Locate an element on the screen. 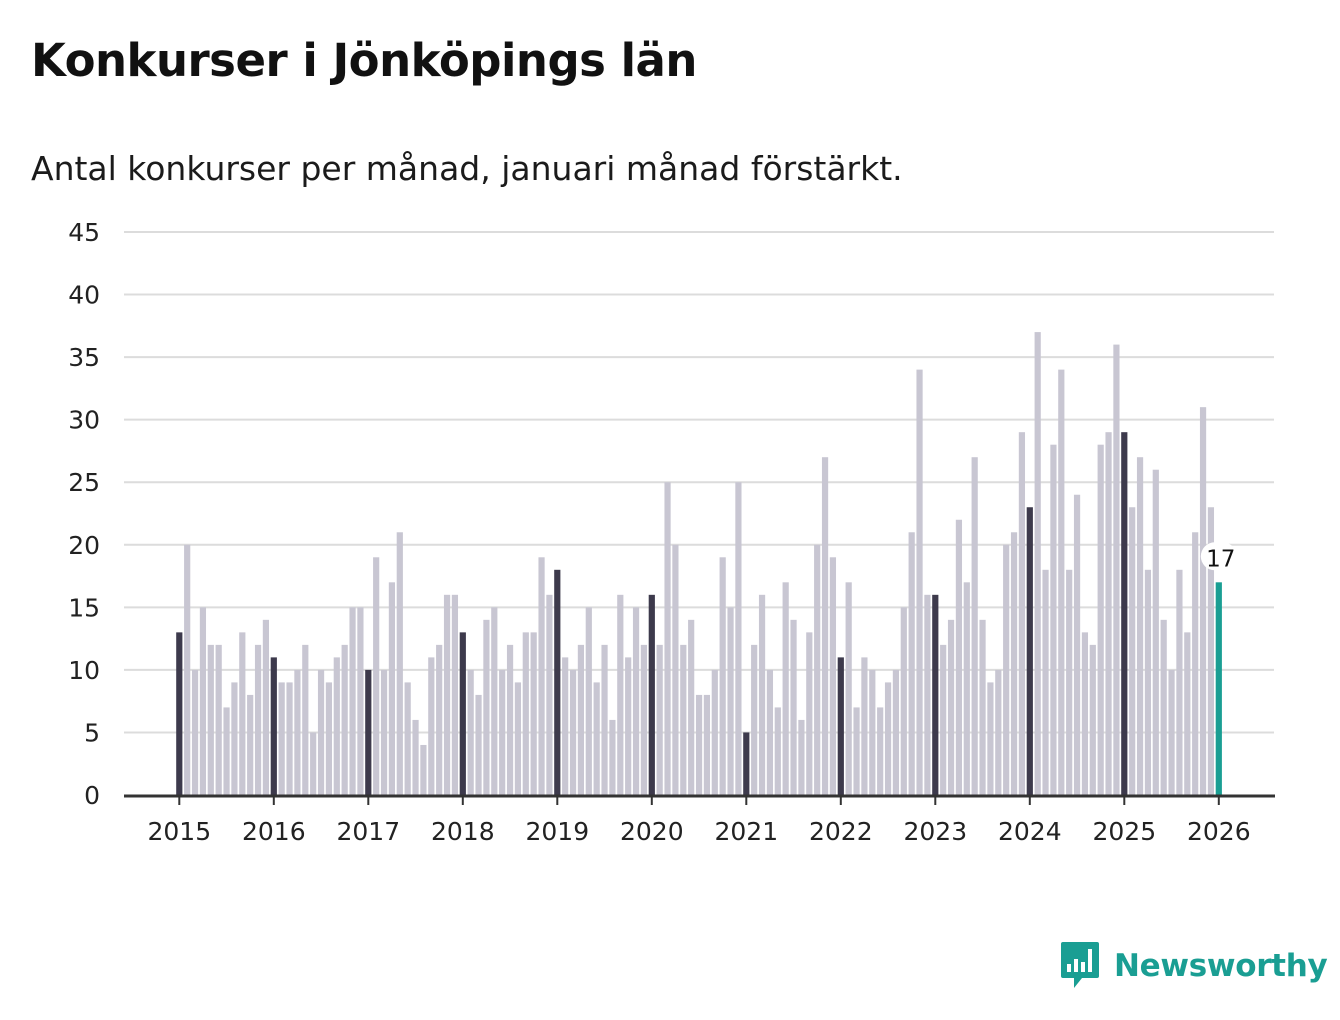  data-labels: 17 is located at coordinates (1218, 557).